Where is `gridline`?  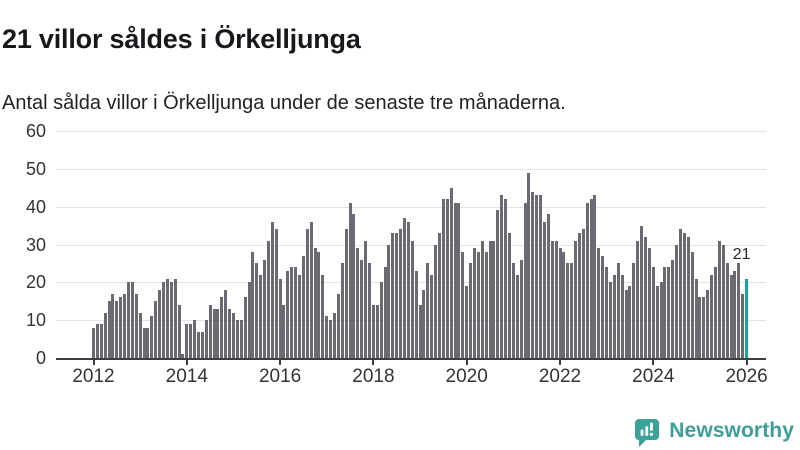
gridline is located at coordinates (411, 131).